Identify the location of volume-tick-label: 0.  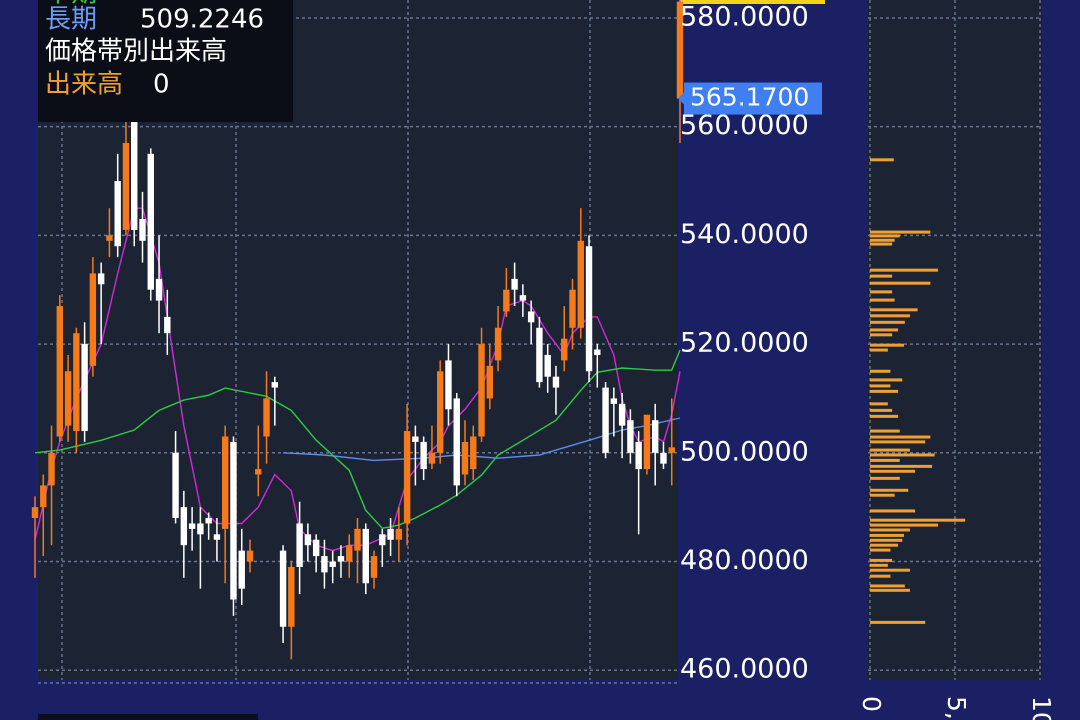
(871, 704).